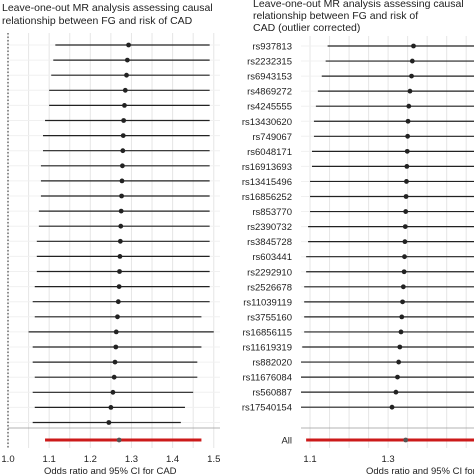 This screenshot has height=474, width=474. Describe the element at coordinates (267, 348) in the screenshot. I see `snp-label: rs11619319` at that location.